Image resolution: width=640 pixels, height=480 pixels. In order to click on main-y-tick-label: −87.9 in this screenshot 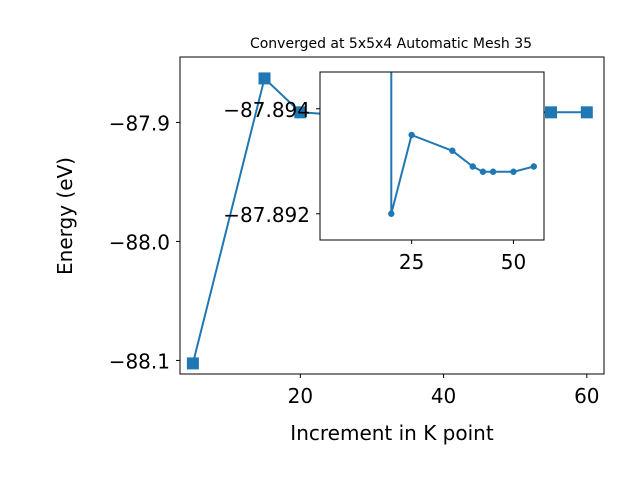, I will do `click(139, 123)`.